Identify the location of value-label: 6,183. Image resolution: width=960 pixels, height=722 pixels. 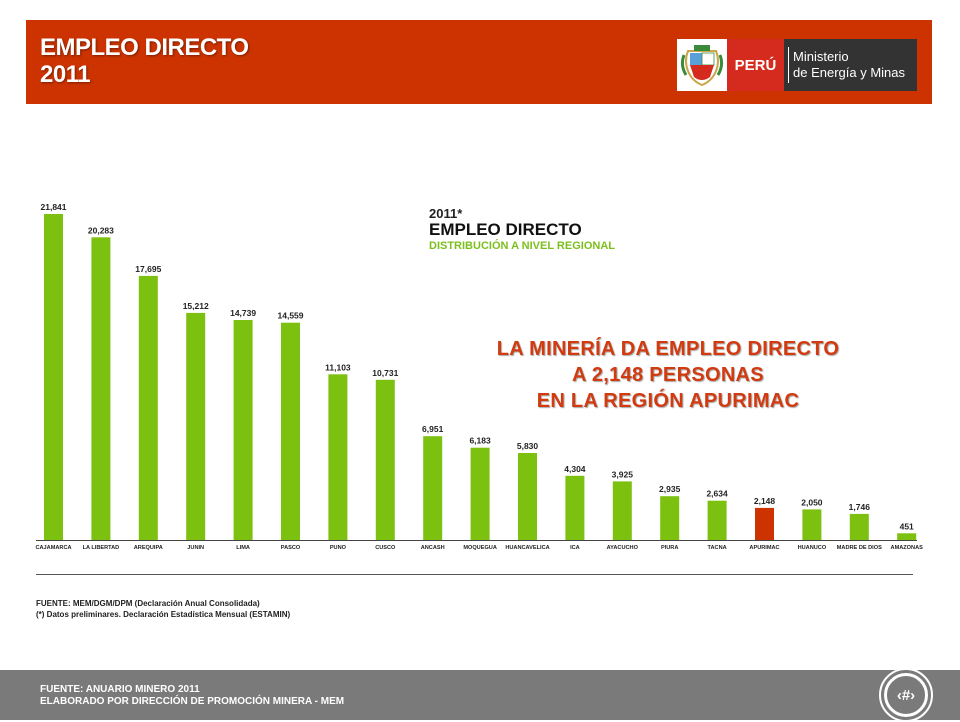
(480, 441).